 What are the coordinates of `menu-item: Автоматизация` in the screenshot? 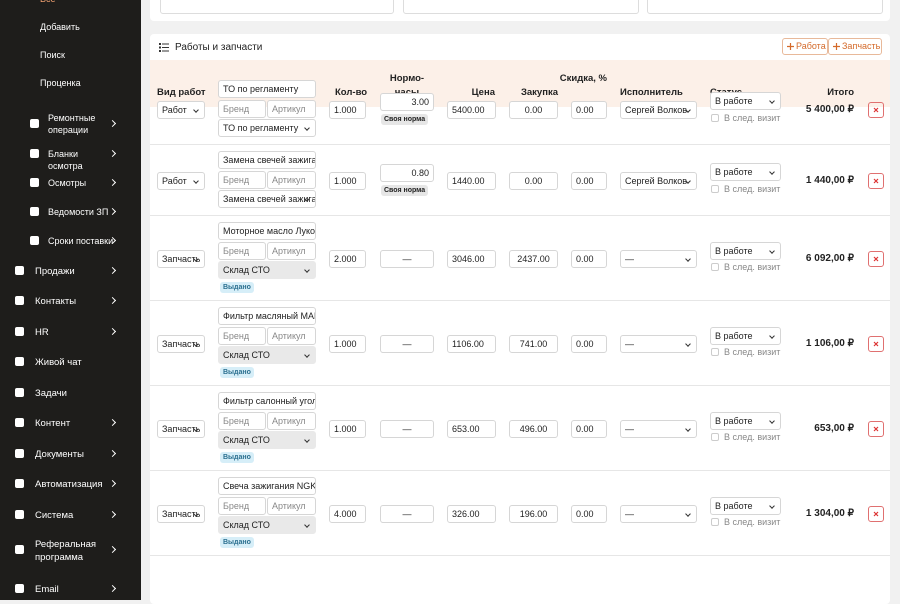 It's located at (69, 484).